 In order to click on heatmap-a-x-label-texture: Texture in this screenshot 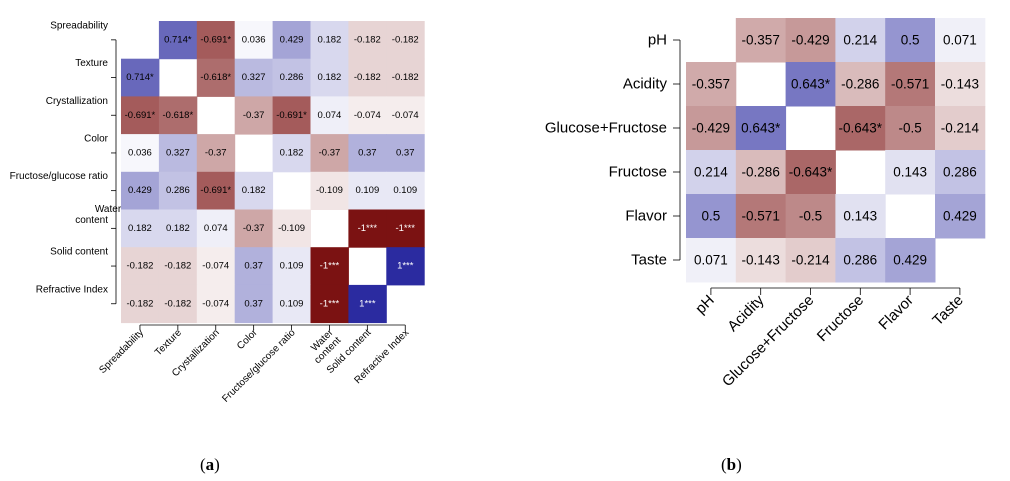, I will do `click(168, 342)`.